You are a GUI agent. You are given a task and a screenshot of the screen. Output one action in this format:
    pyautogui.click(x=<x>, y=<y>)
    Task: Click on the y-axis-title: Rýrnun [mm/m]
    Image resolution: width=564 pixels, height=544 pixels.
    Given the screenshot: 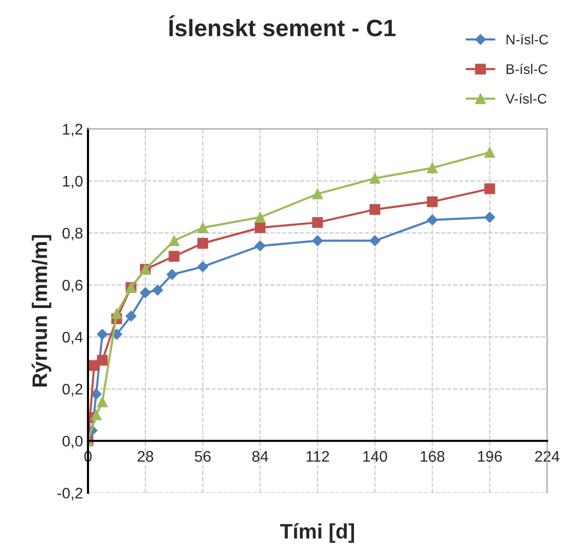 What is the action you would take?
    pyautogui.click(x=42, y=310)
    